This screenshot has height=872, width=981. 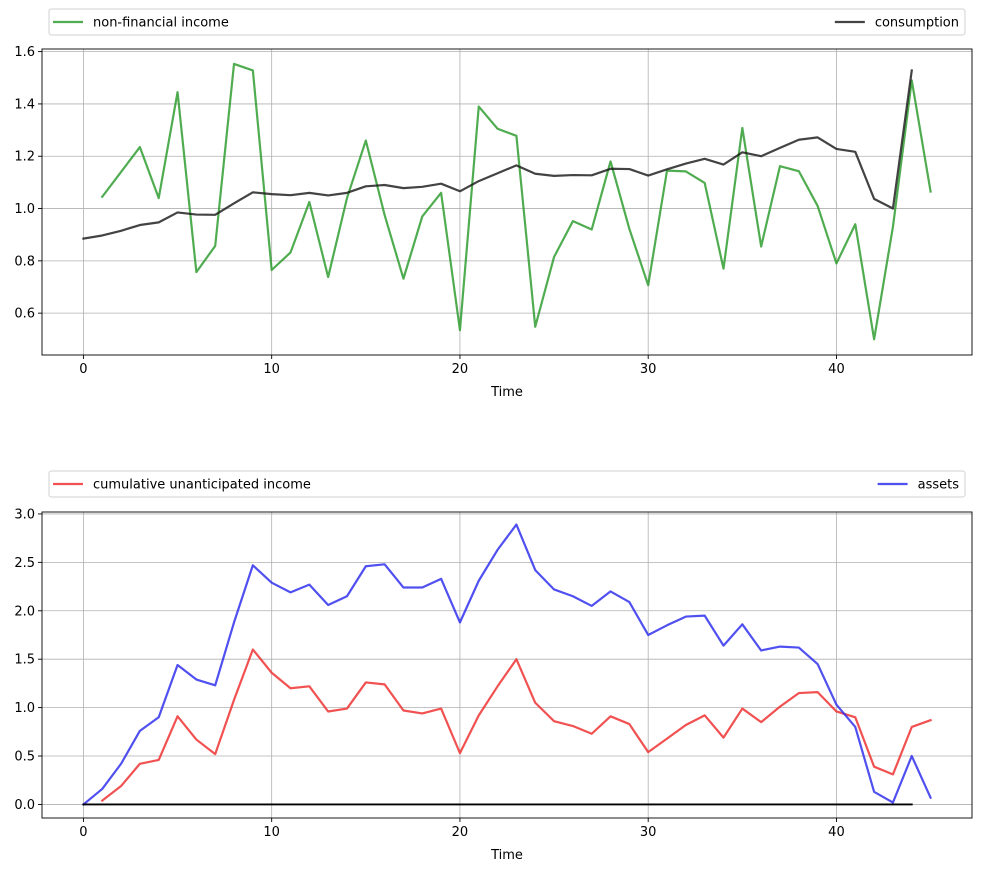 I want to click on legend: non-financial income consumption, so click(x=507, y=22).